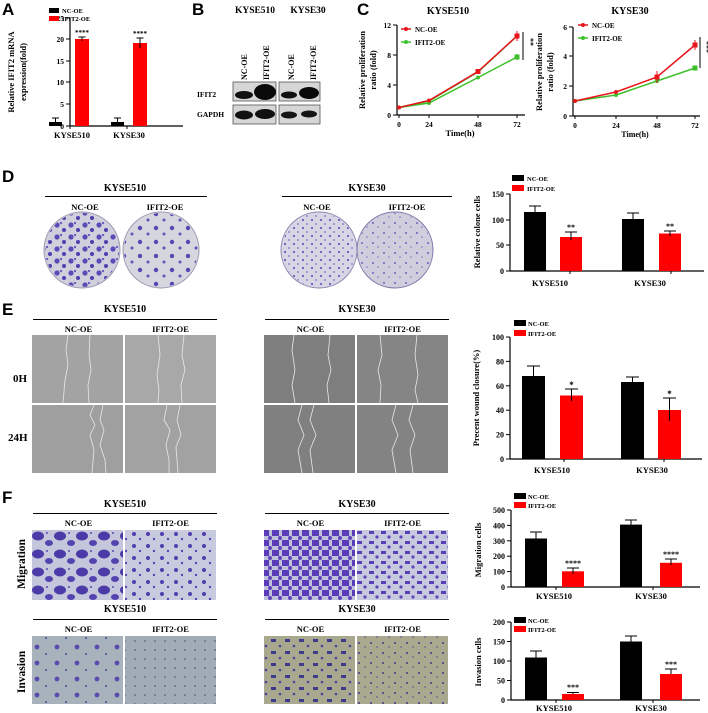 The height and width of the screenshot is (713, 708). I want to click on d-col-nc-30: NC-OE, so click(317, 207).